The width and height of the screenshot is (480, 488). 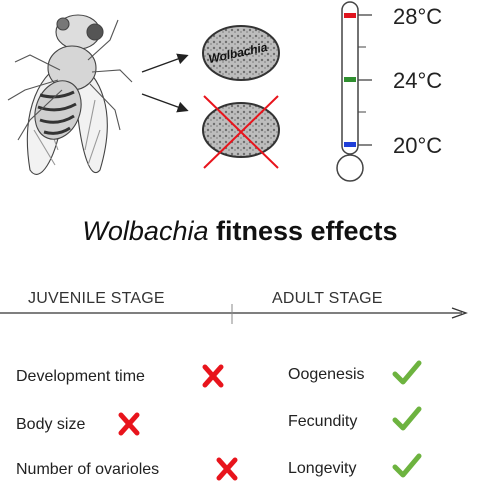 I want to click on effect-fecundity: Fecundity, so click(x=323, y=421).